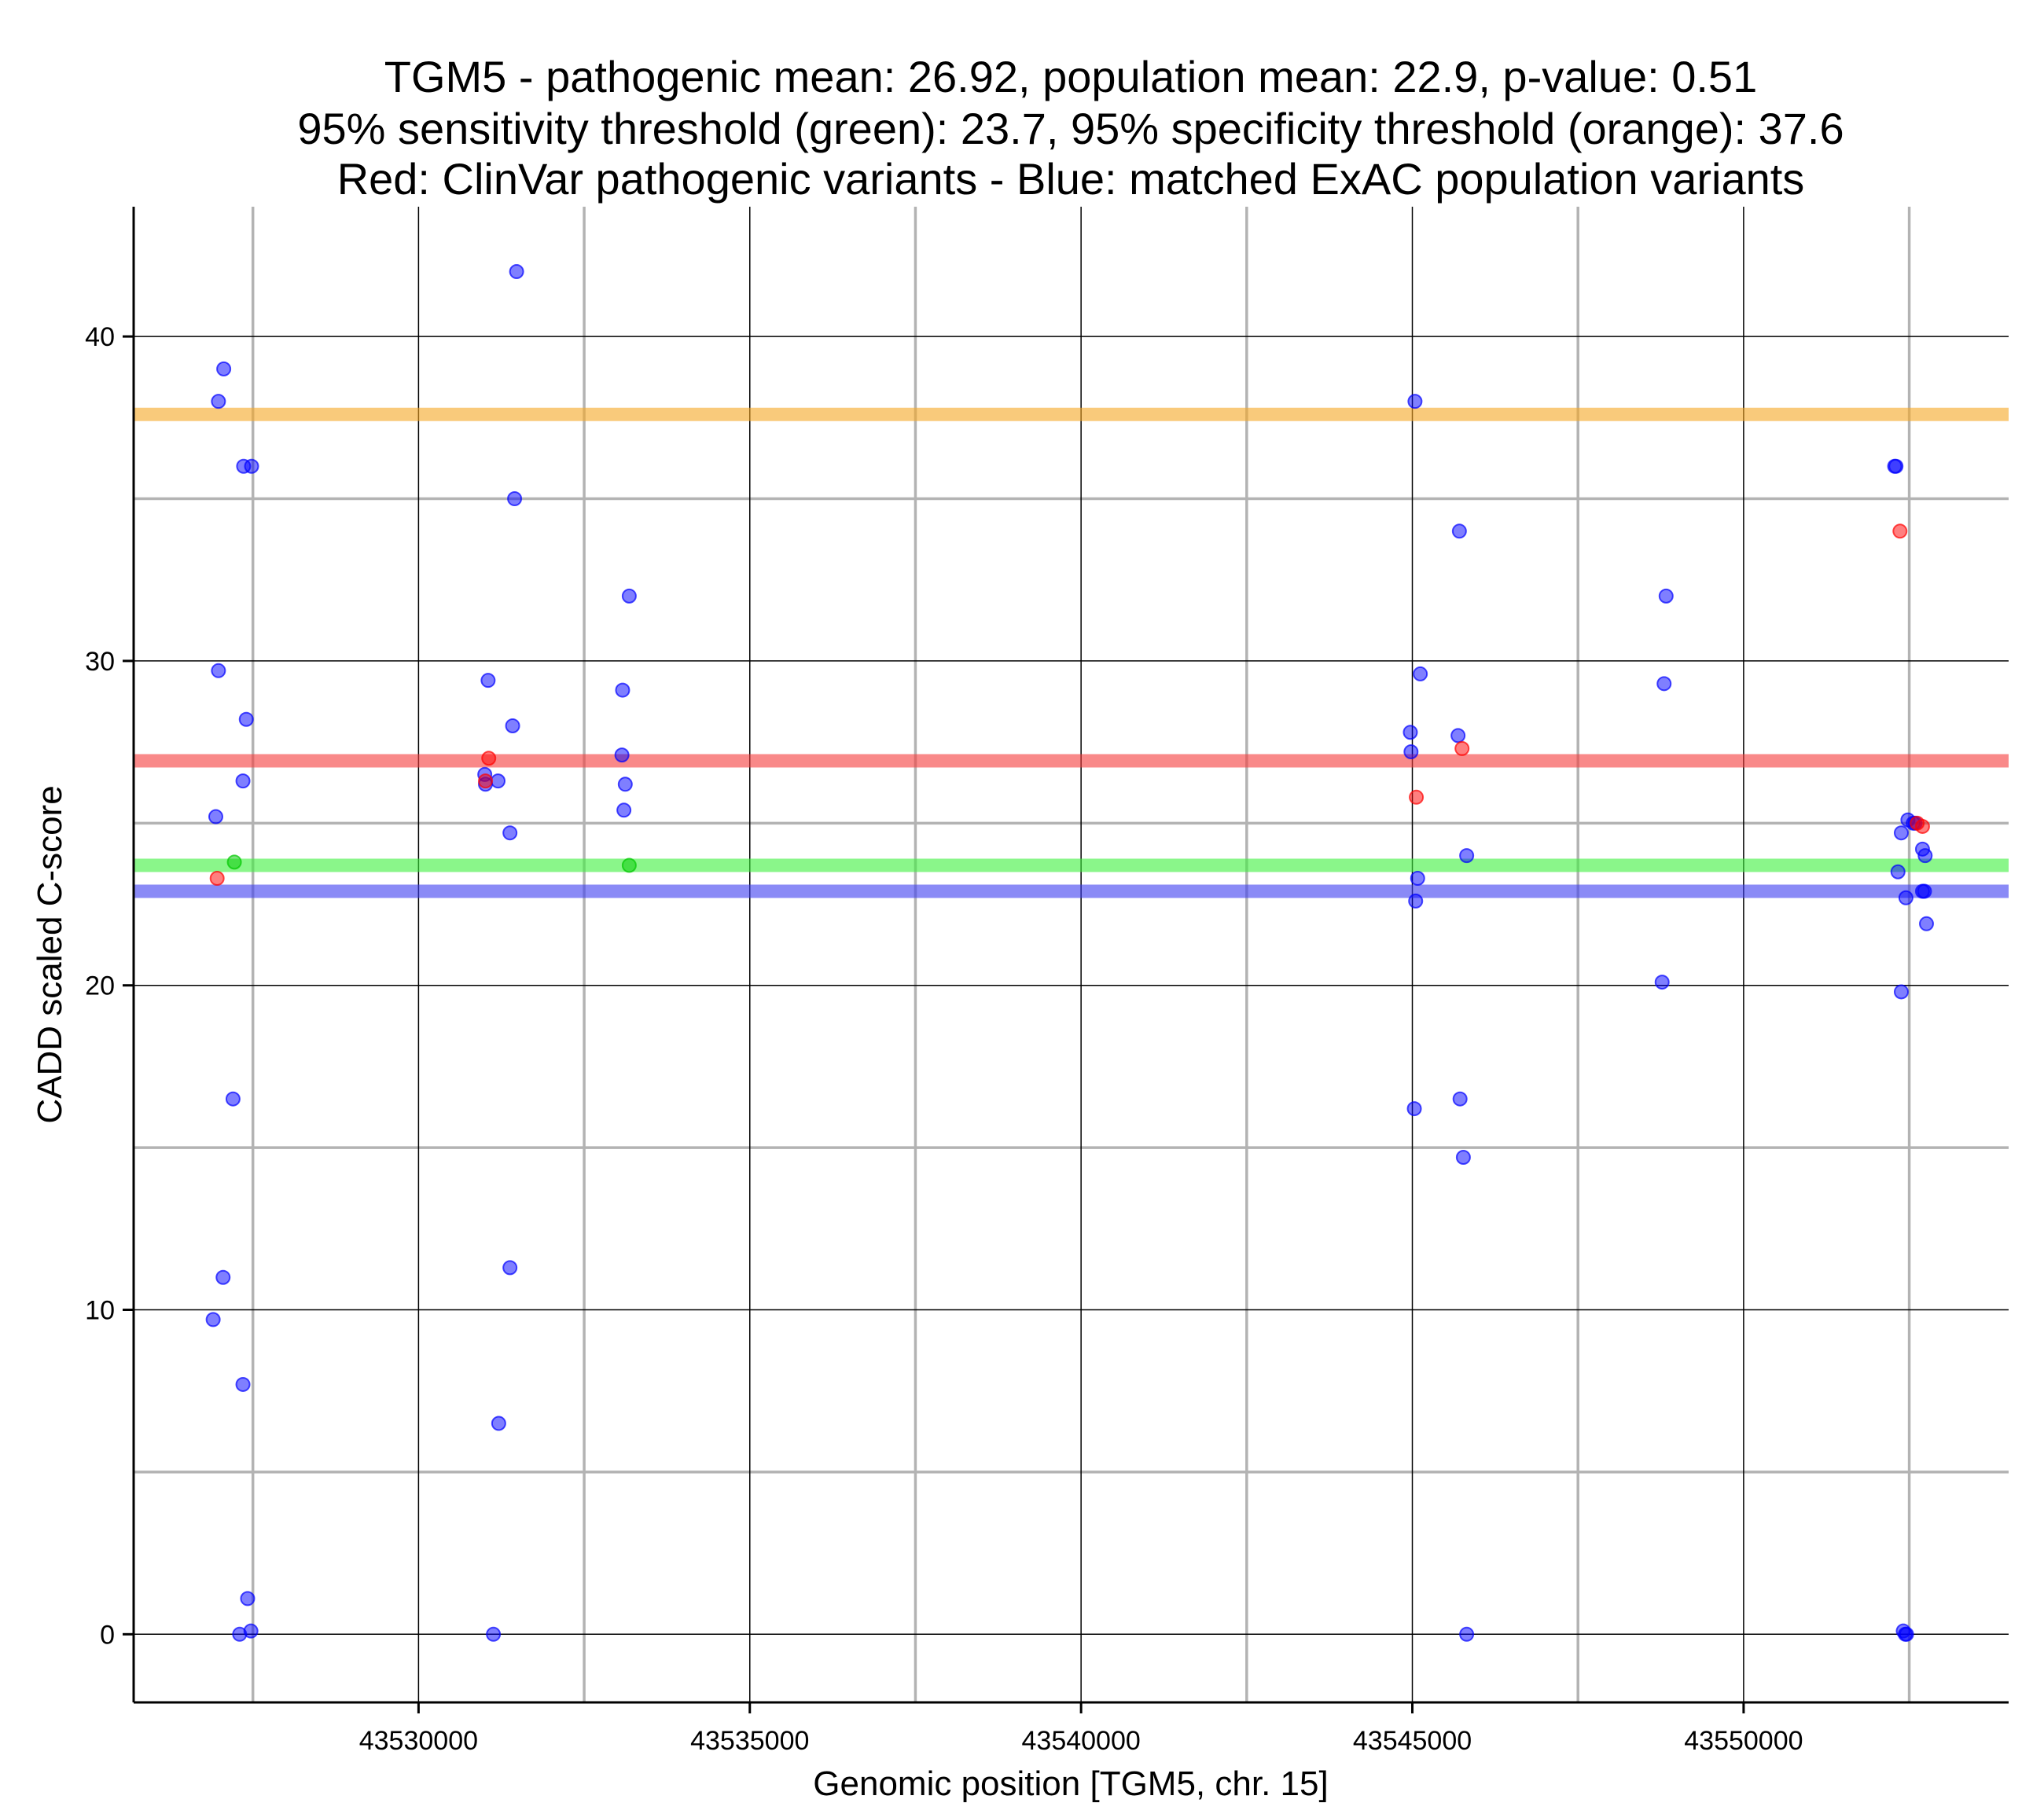 The height and width of the screenshot is (1814, 2044). What do you see at coordinates (1743, 1741) in the screenshot?
I see `x-tick-label: 43550000` at bounding box center [1743, 1741].